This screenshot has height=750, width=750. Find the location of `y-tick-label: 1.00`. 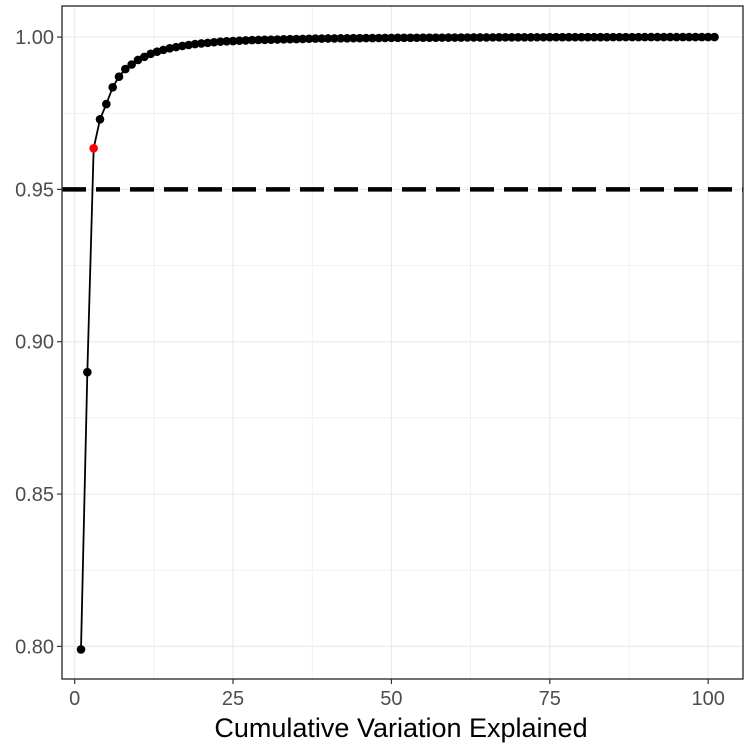

y-tick-label: 1.00 is located at coordinates (34, 38).